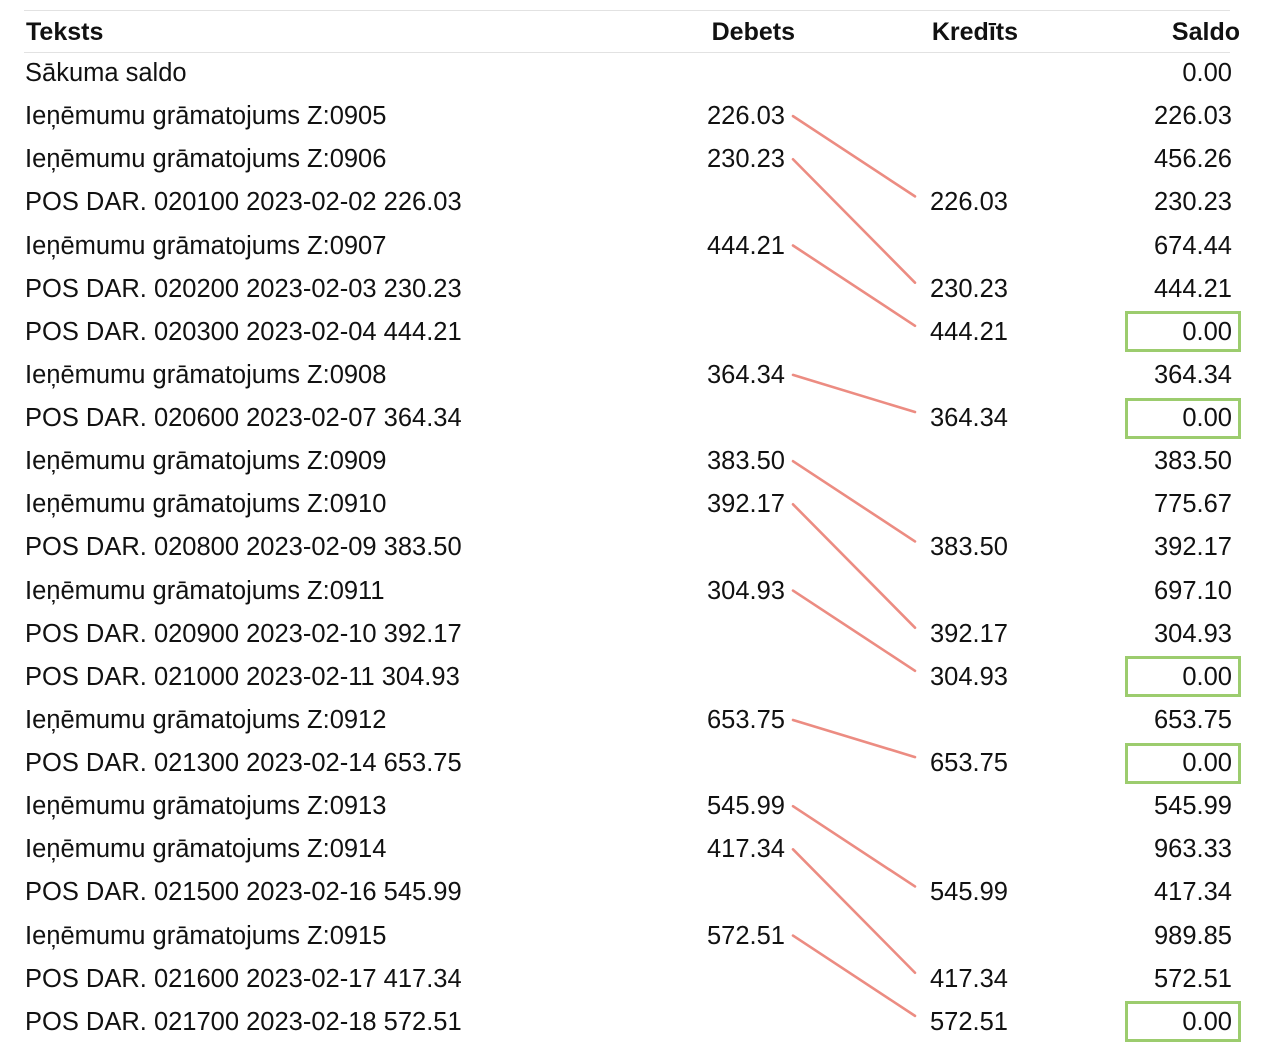 The image size is (1270, 1046). What do you see at coordinates (746, 935) in the screenshot?
I see `row-debit: 572.51` at bounding box center [746, 935].